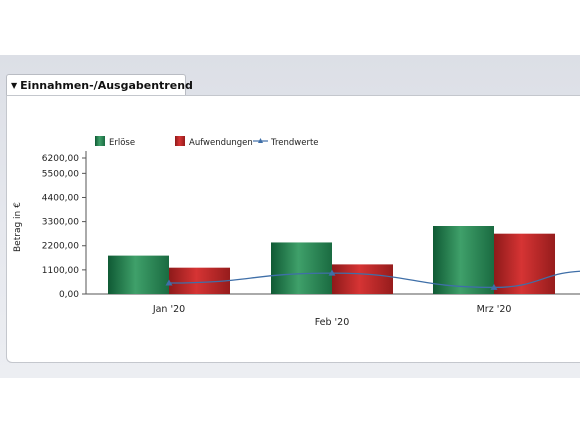  I want to click on legend-marker-trend-icon, so click(260, 140).